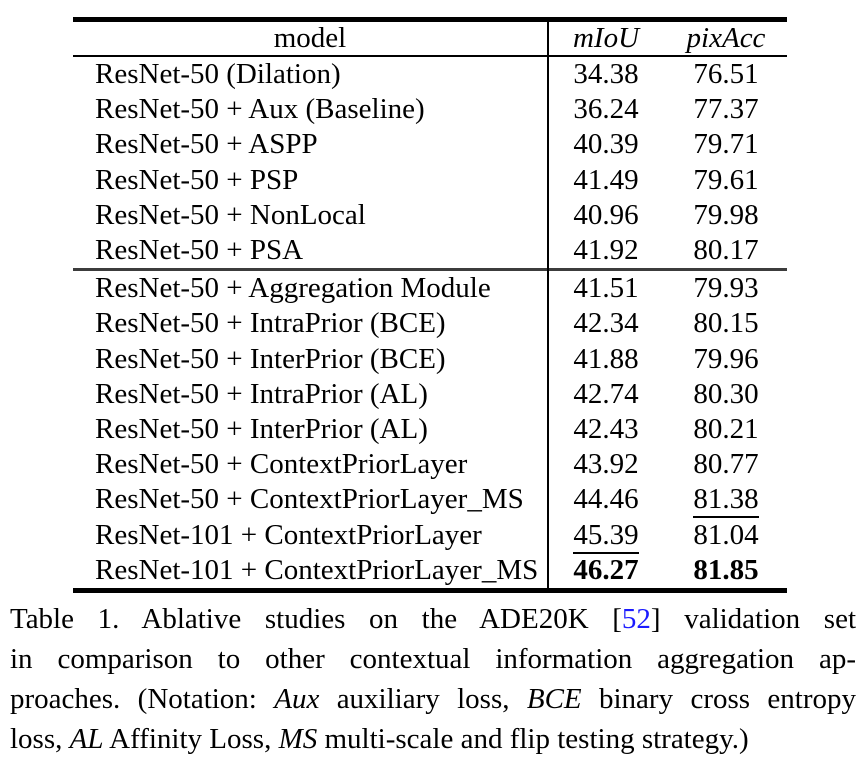 The height and width of the screenshot is (783, 864). What do you see at coordinates (726, 534) in the screenshot?
I see `pixacc-cell: 81.04` at bounding box center [726, 534].